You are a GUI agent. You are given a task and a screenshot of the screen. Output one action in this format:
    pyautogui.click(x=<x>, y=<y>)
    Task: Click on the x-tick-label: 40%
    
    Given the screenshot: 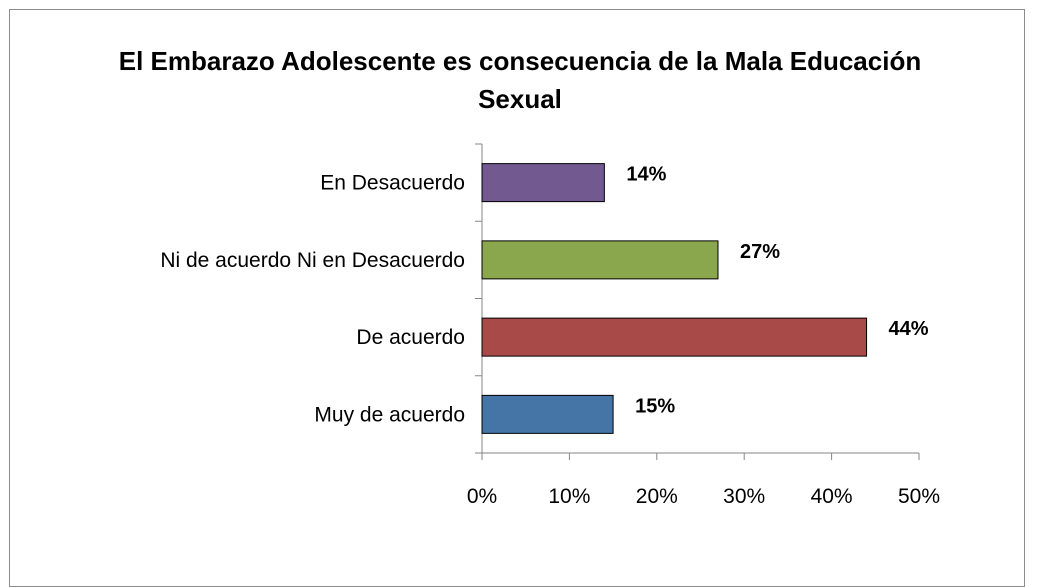 What is the action you would take?
    pyautogui.click(x=832, y=496)
    